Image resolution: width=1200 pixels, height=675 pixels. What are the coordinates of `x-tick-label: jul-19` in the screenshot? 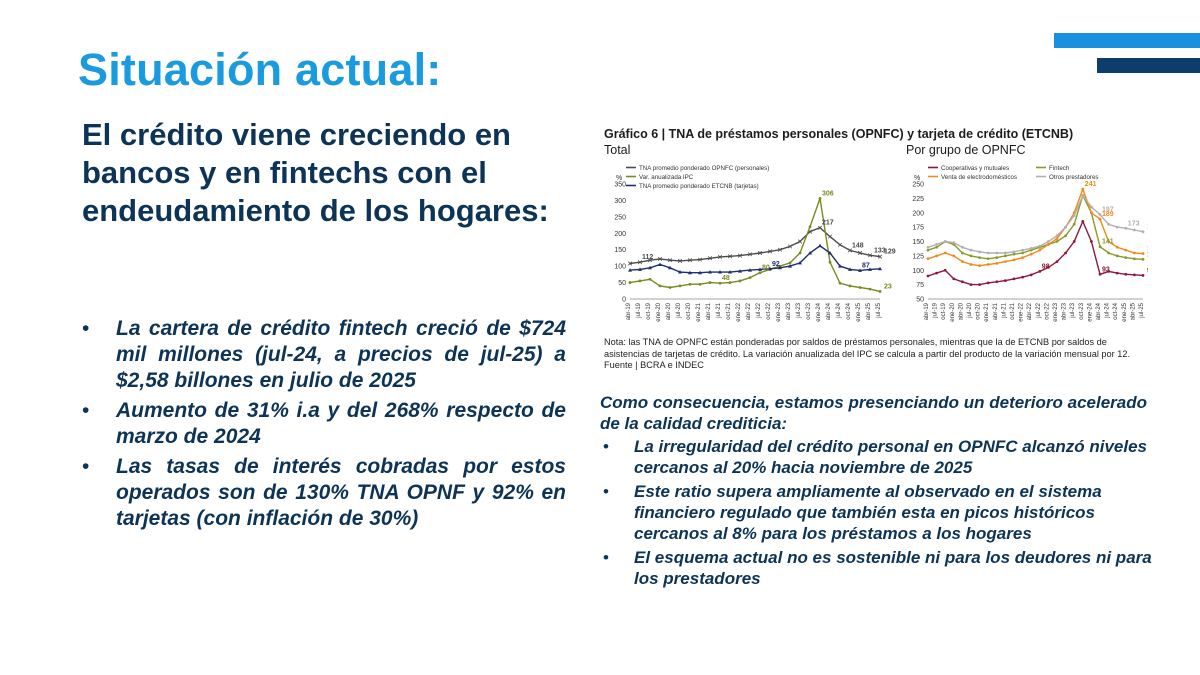 It's located at (639, 310).